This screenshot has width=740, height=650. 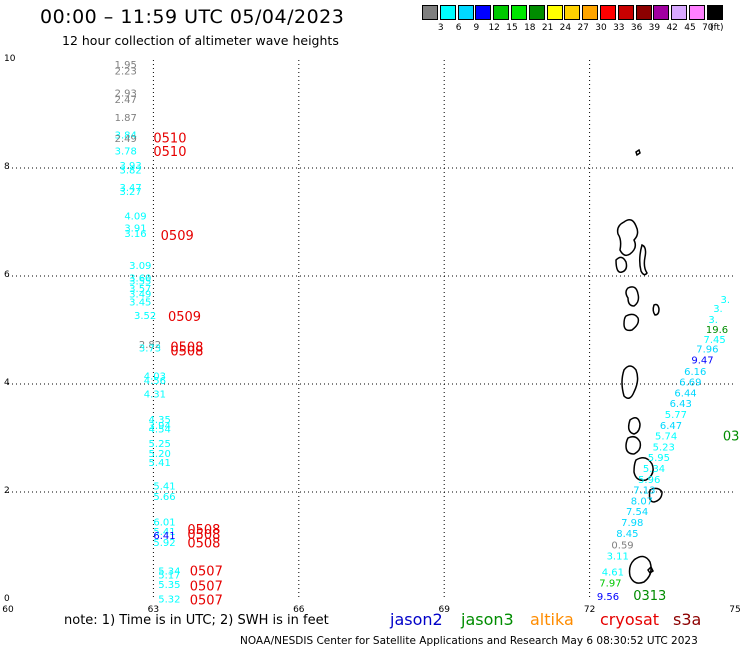 I want to click on wave-height-label: 3.78, so click(x=126, y=152).